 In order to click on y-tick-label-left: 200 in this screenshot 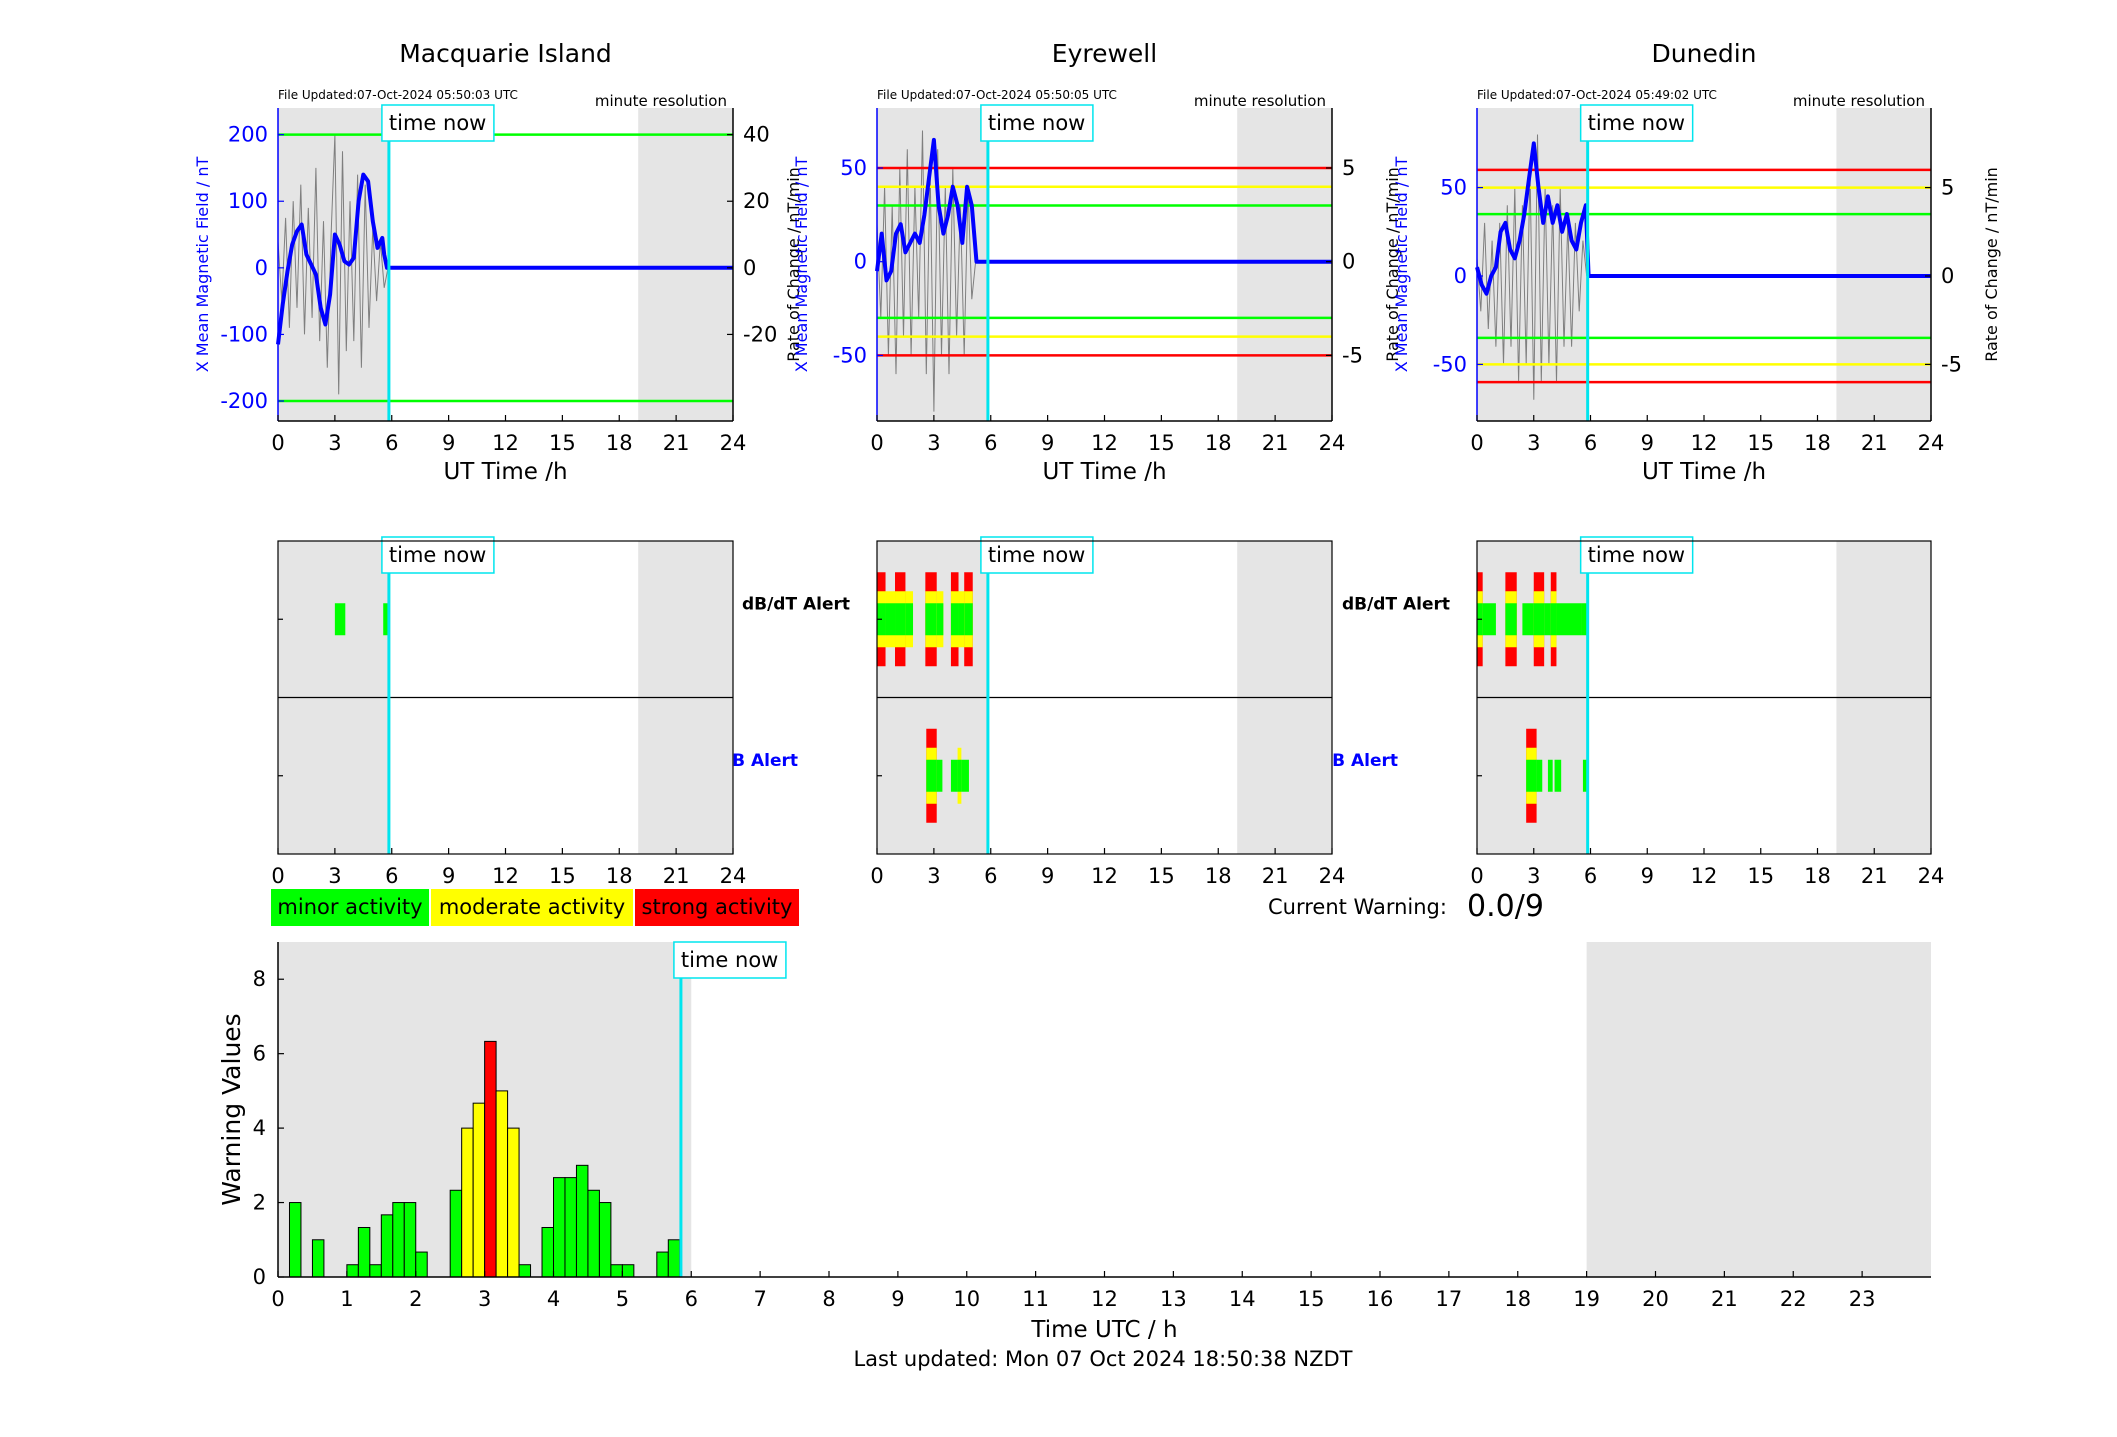, I will do `click(248, 135)`.